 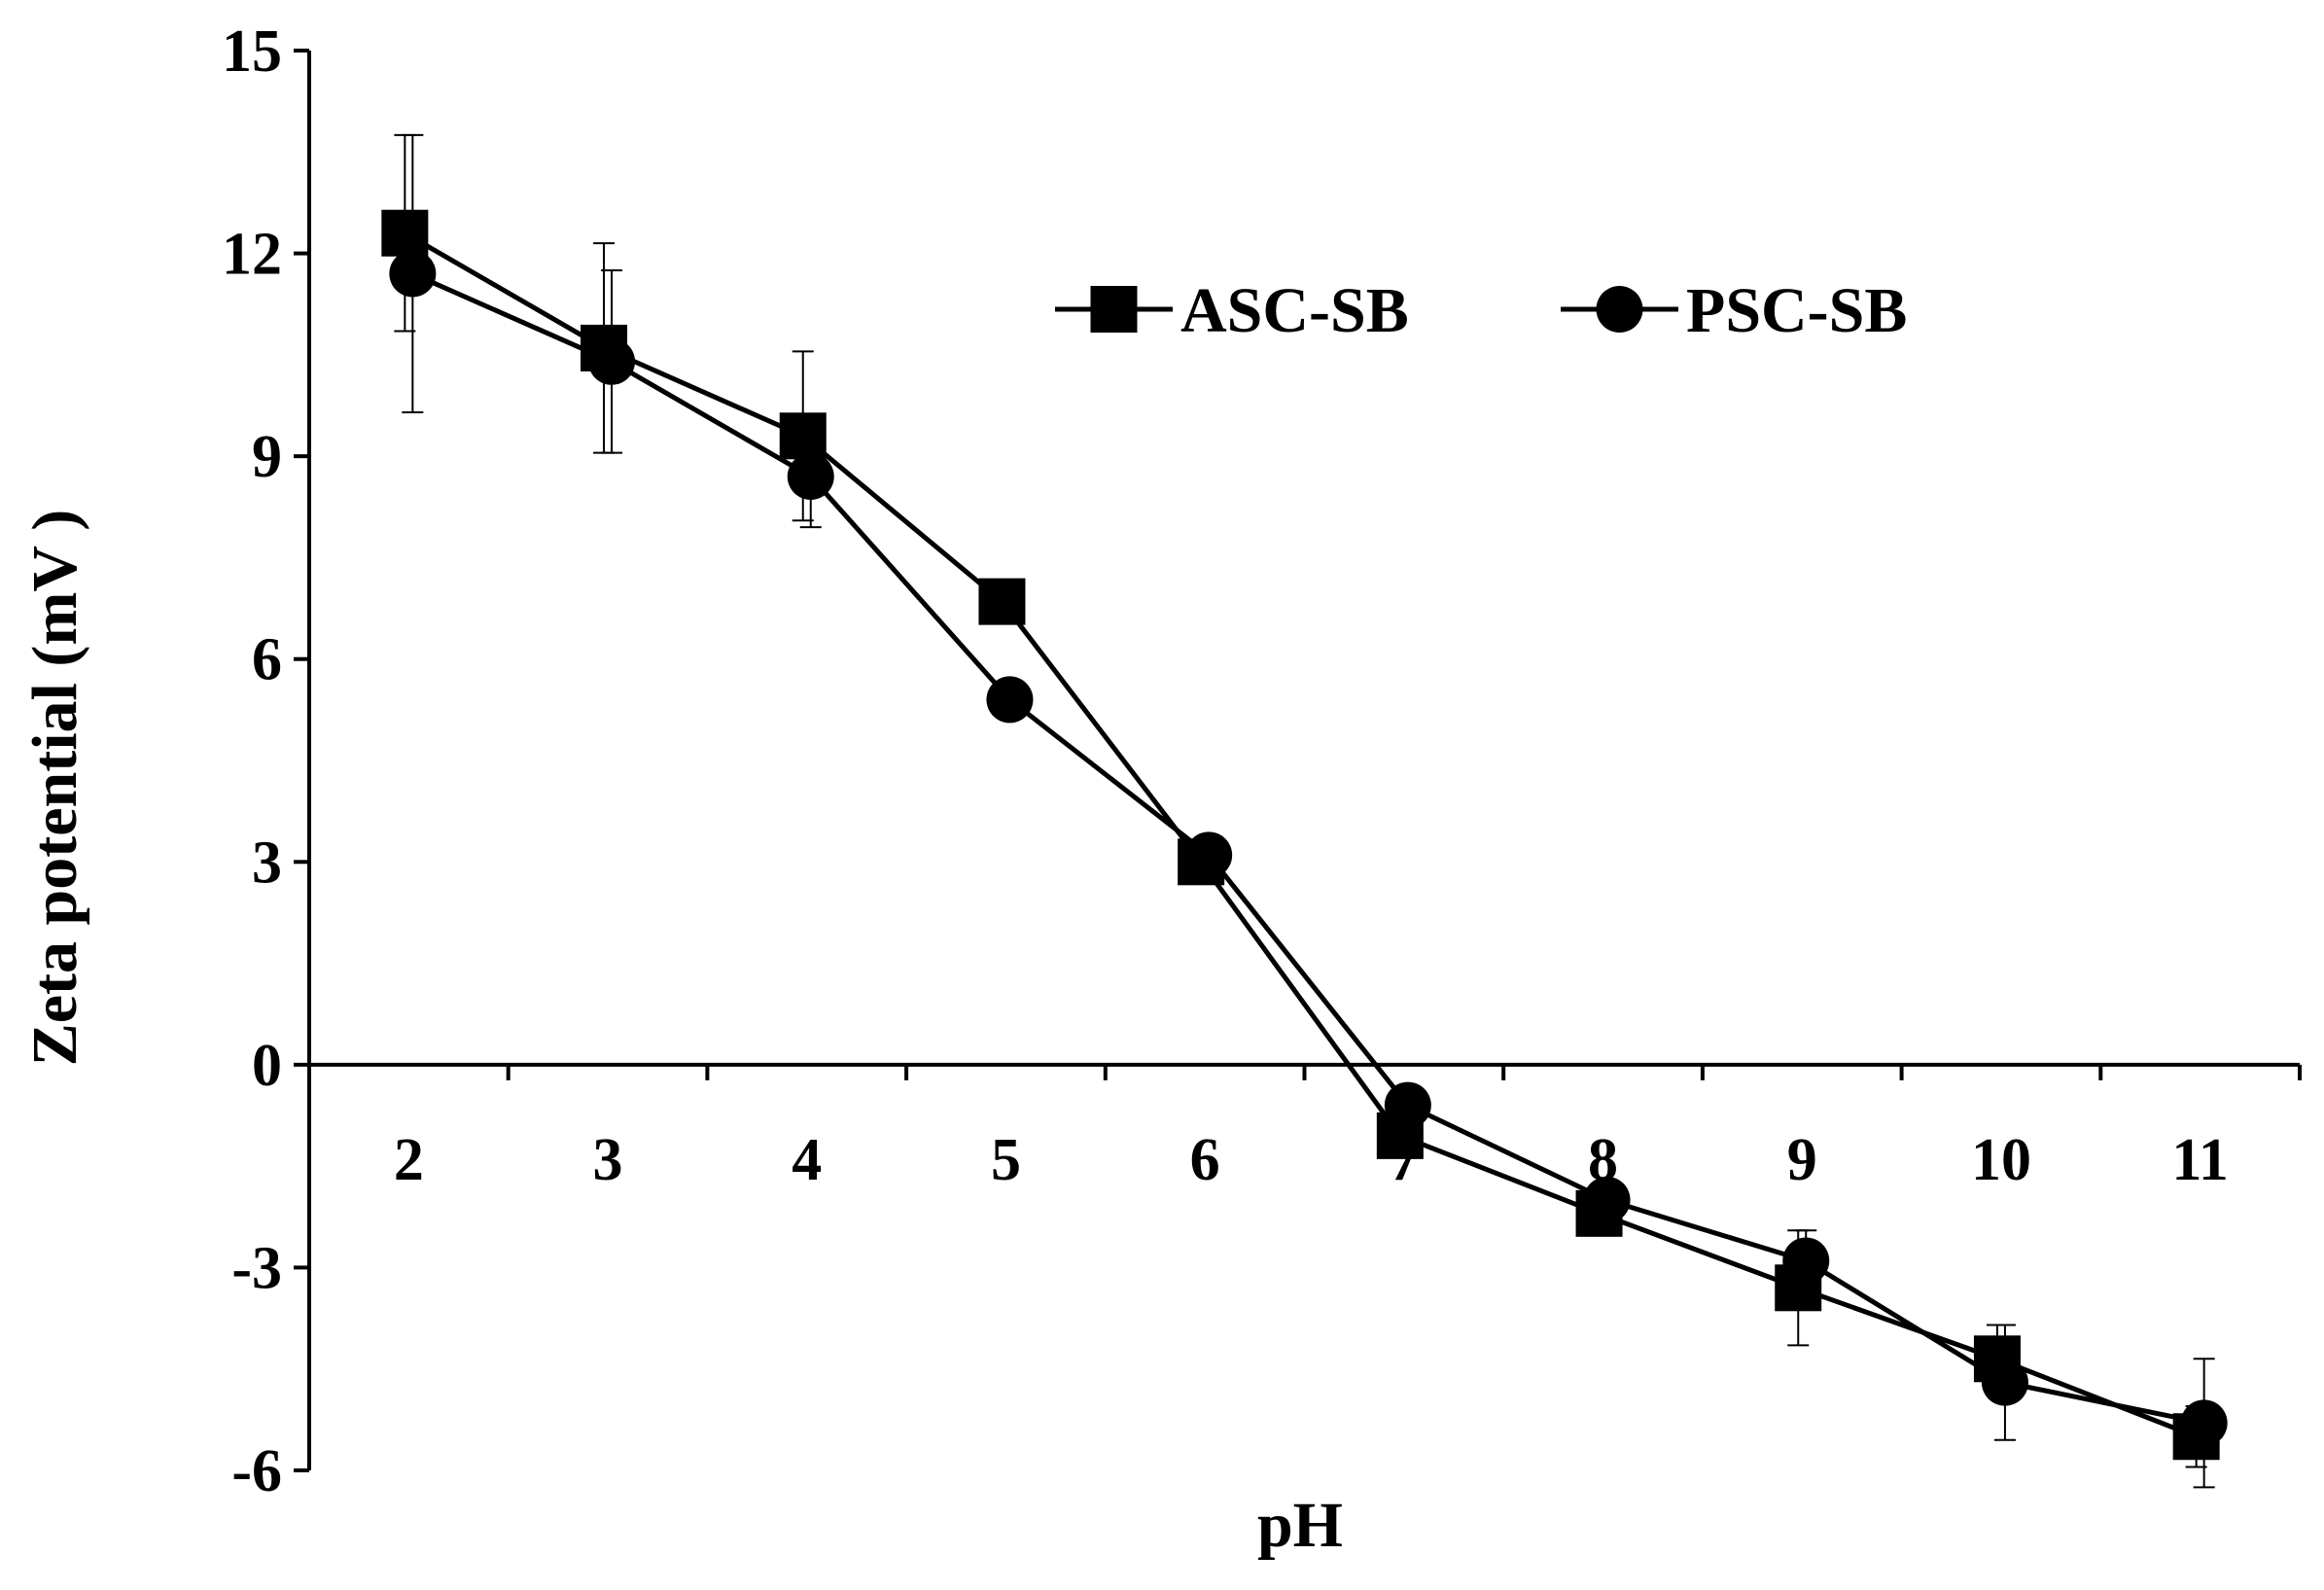 What do you see at coordinates (1295, 311) in the screenshot?
I see `legend-label: ASC-SB` at bounding box center [1295, 311].